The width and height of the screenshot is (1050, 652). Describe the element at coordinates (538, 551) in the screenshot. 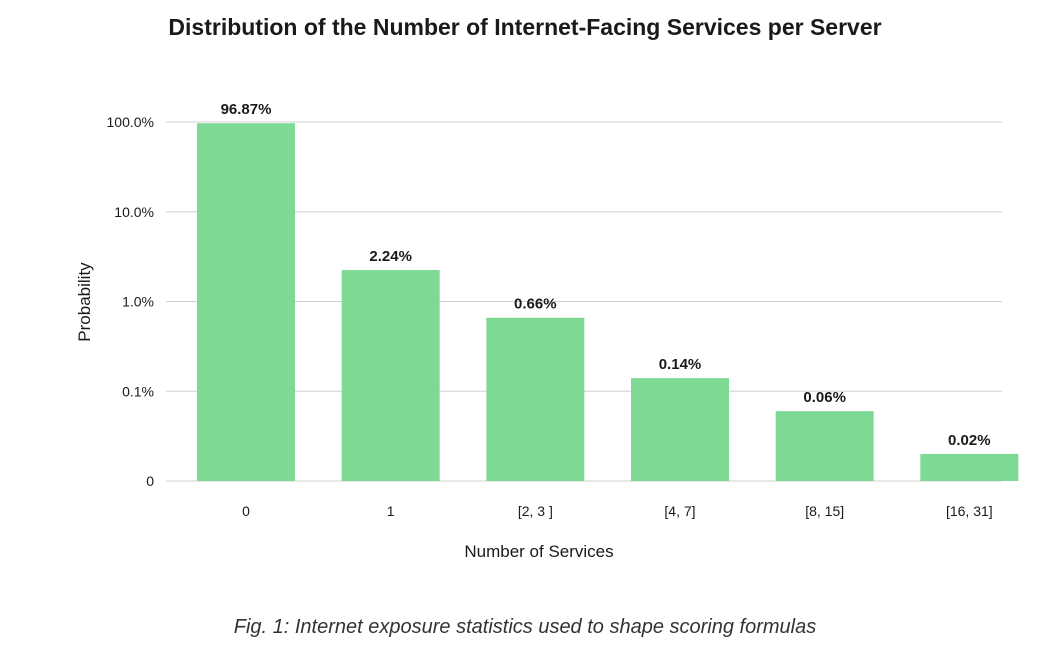

I see `x-axis-label: Number of Services` at that location.